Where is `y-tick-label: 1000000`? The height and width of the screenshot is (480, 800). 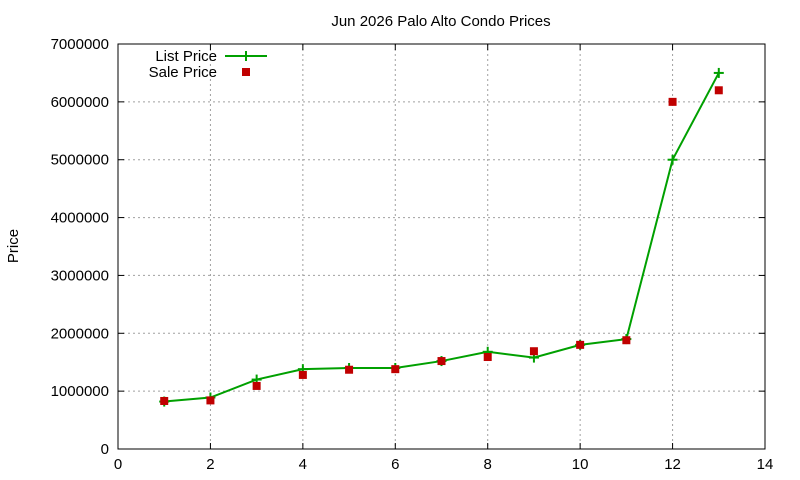 y-tick-label: 1000000 is located at coordinates (80, 391).